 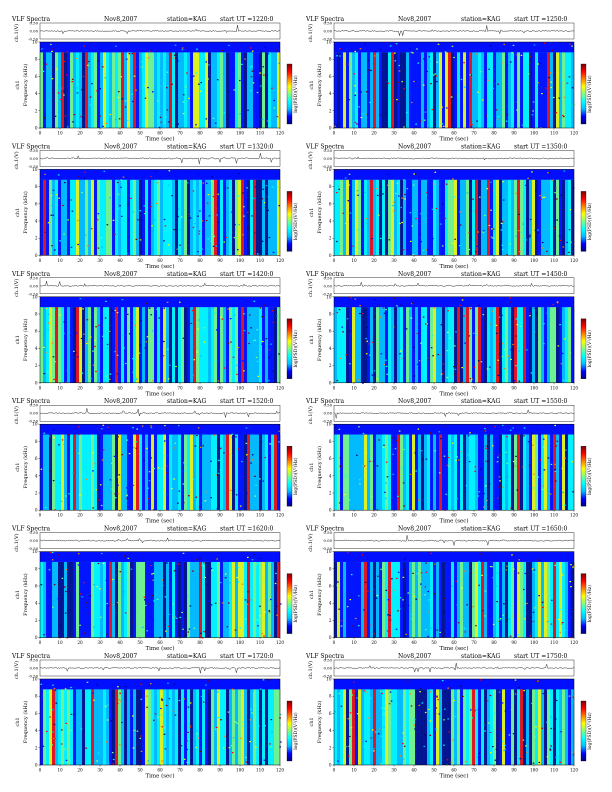 What do you see at coordinates (330, 568) in the screenshot?
I see `y-tick-label: 8` at bounding box center [330, 568].